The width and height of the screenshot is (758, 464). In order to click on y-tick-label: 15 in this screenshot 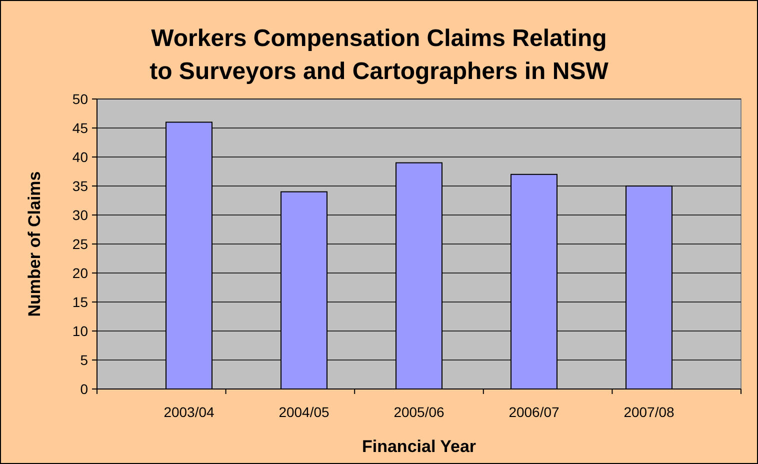, I will do `click(80, 302)`.